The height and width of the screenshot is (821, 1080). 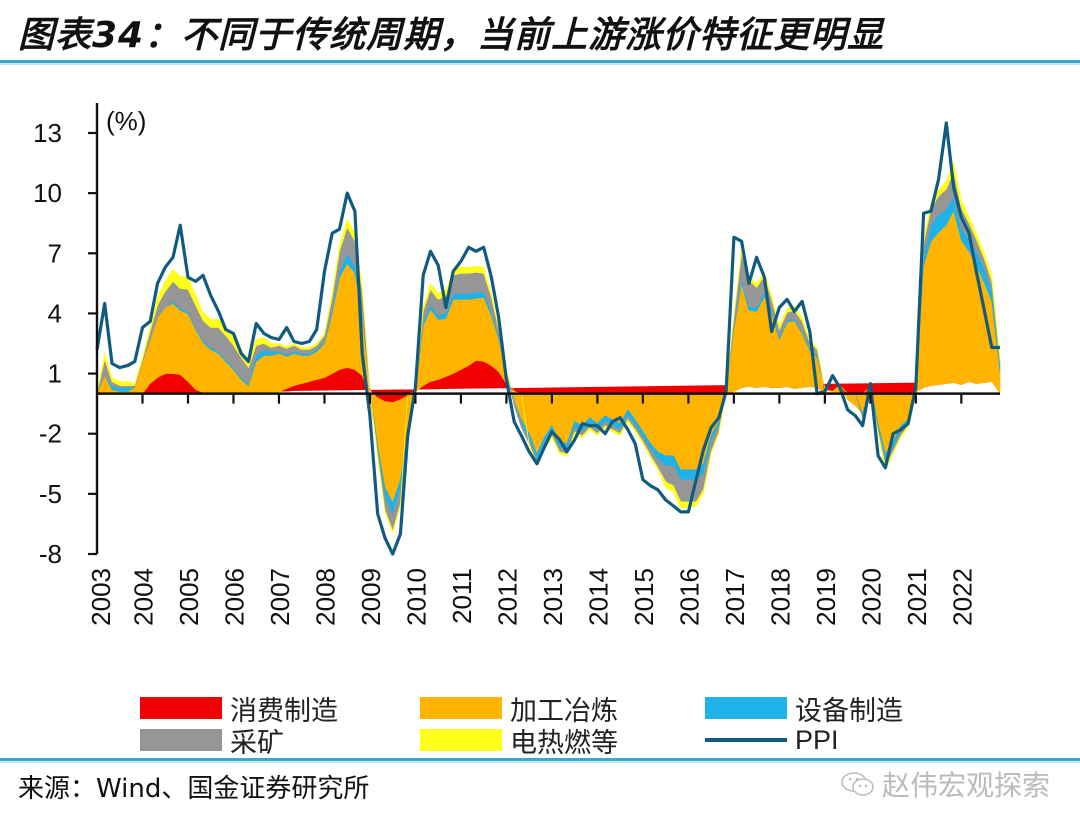 What do you see at coordinates (826, 597) in the screenshot?
I see `x-tick-label: 2019` at bounding box center [826, 597].